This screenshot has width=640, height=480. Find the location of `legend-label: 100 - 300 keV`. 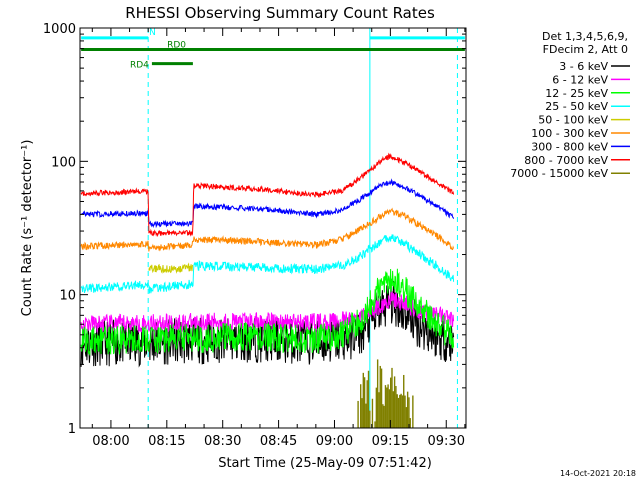

legend-label: 100 - 300 keV is located at coordinates (569, 133).